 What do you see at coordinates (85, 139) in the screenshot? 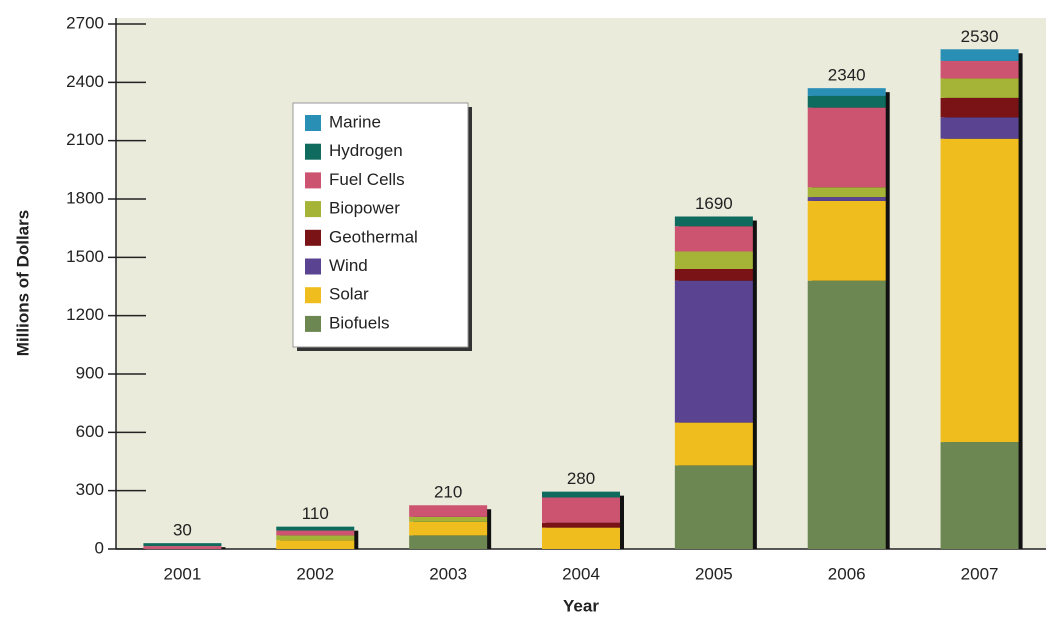
I see `y-tick-label: 2100` at bounding box center [85, 139].